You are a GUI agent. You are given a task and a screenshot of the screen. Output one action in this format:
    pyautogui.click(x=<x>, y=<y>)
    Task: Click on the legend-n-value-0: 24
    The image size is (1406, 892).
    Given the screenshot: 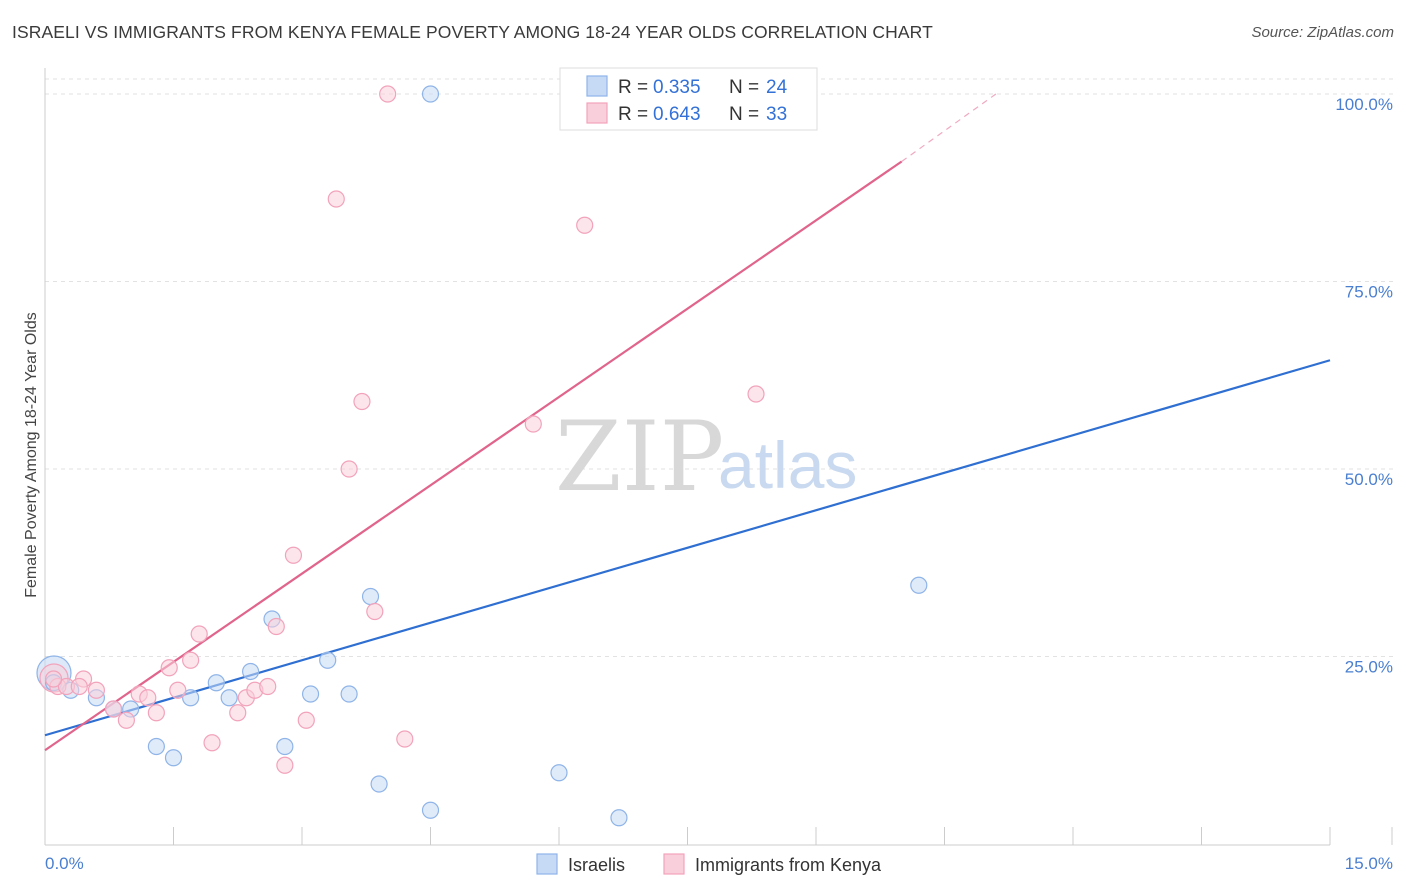 What is the action you would take?
    pyautogui.click(x=777, y=87)
    